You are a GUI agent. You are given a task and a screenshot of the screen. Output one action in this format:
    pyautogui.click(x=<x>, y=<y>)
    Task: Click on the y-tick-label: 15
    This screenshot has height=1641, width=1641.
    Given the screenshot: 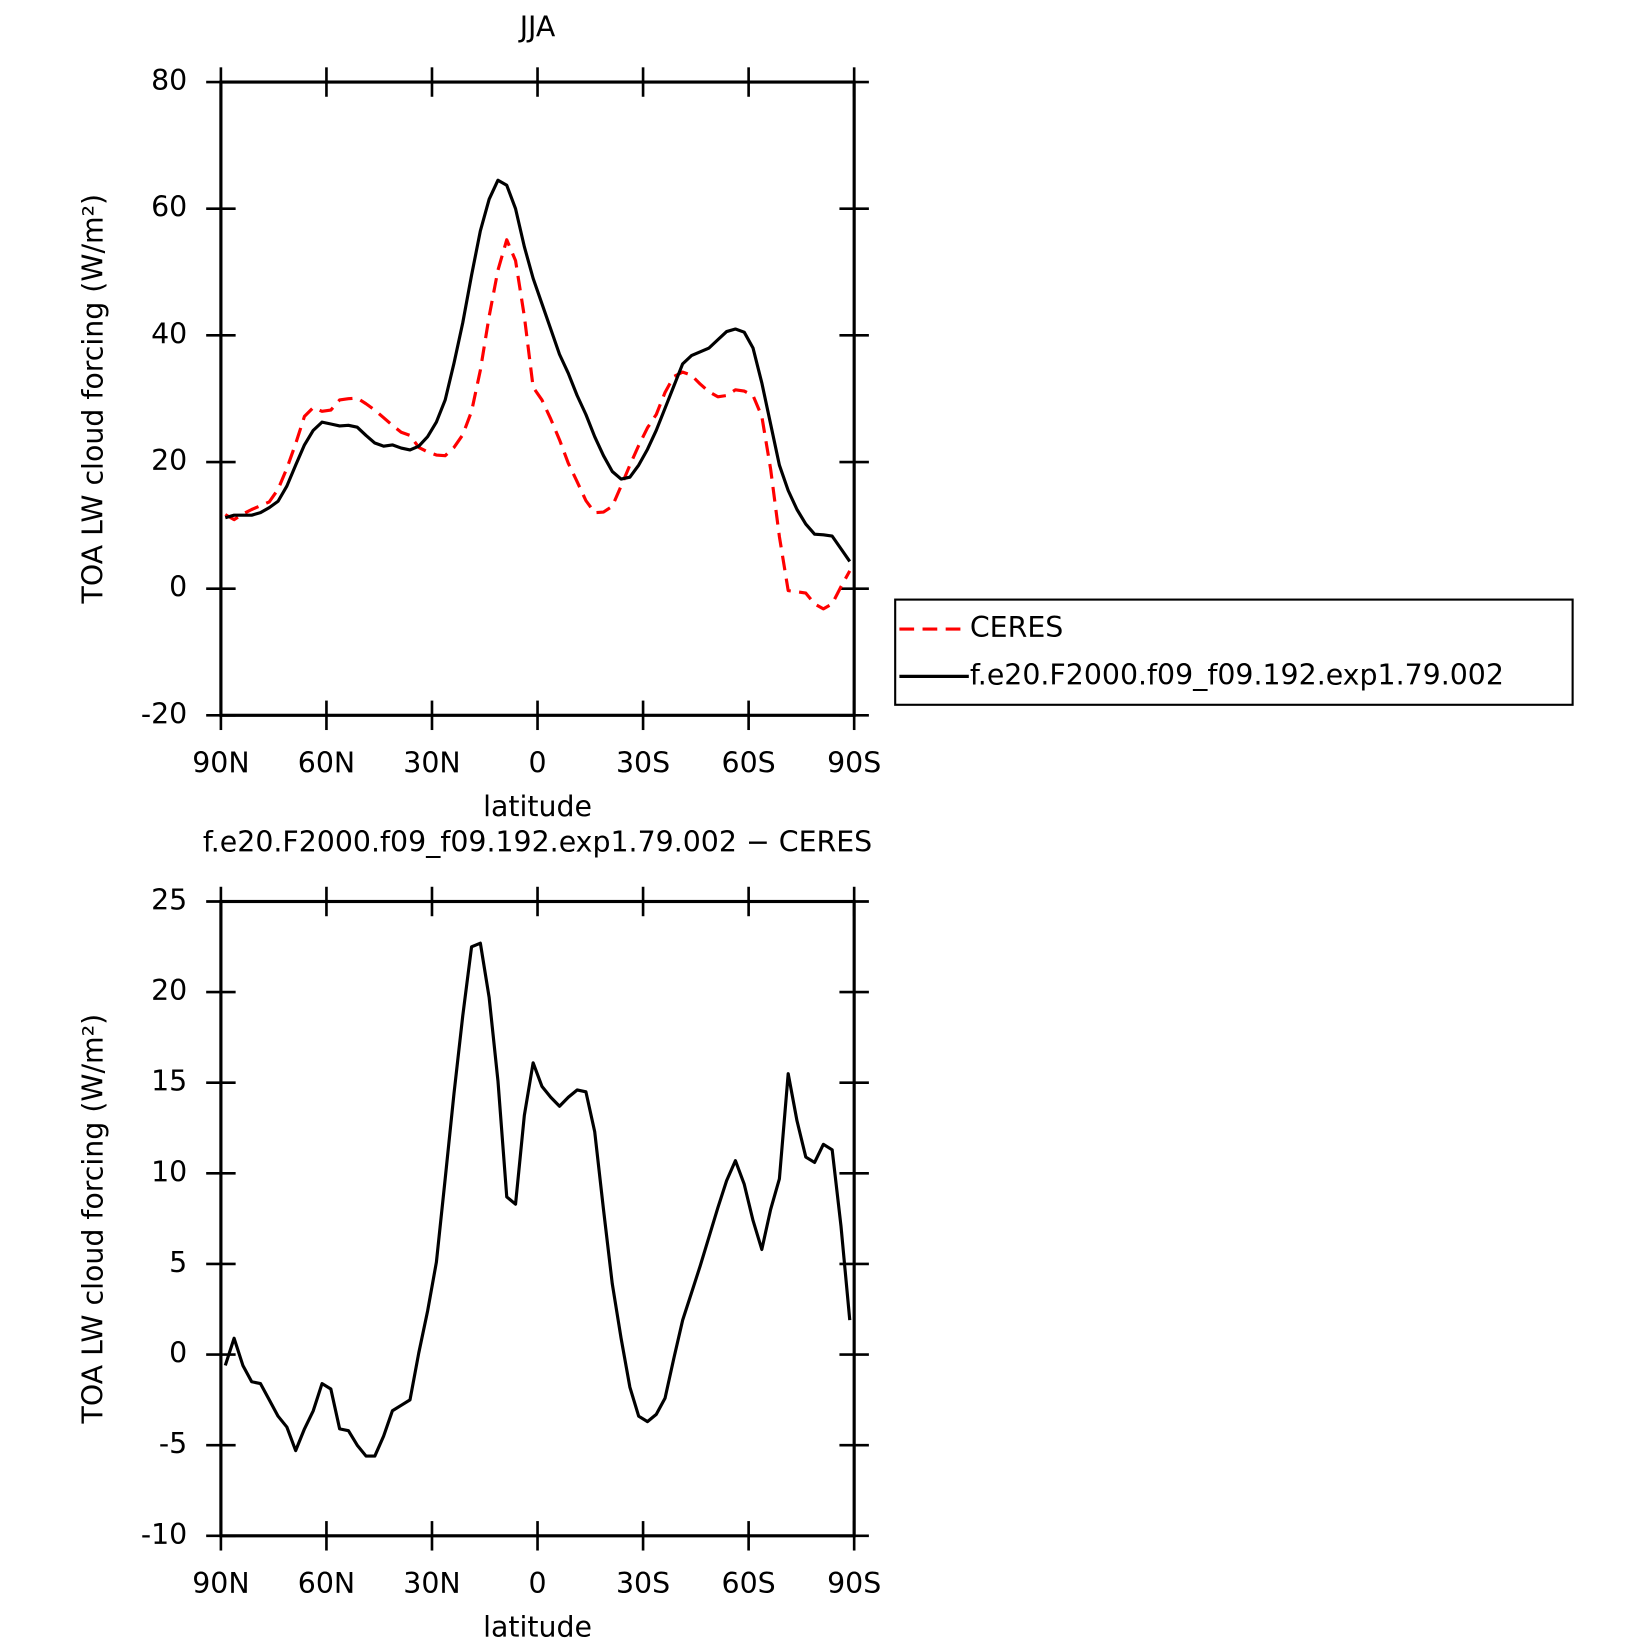 What is the action you would take?
    pyautogui.click(x=169, y=1081)
    